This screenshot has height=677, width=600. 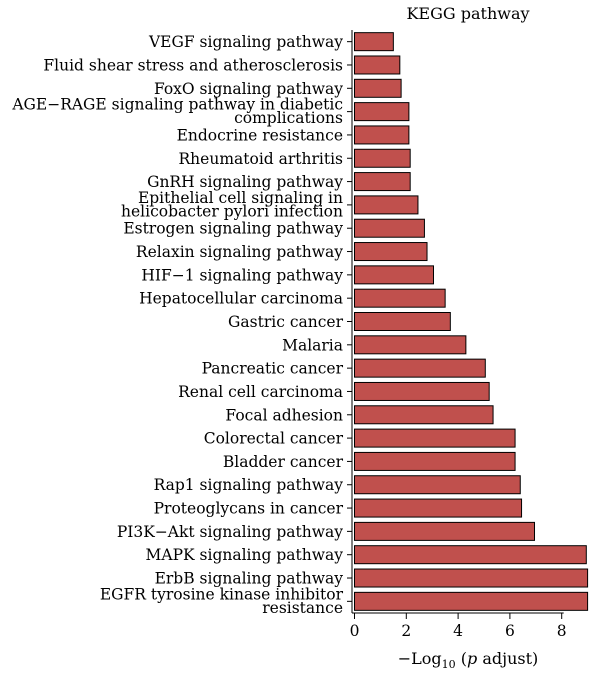 I want to click on category-label: MAPK signaling pathway, so click(x=245, y=555).